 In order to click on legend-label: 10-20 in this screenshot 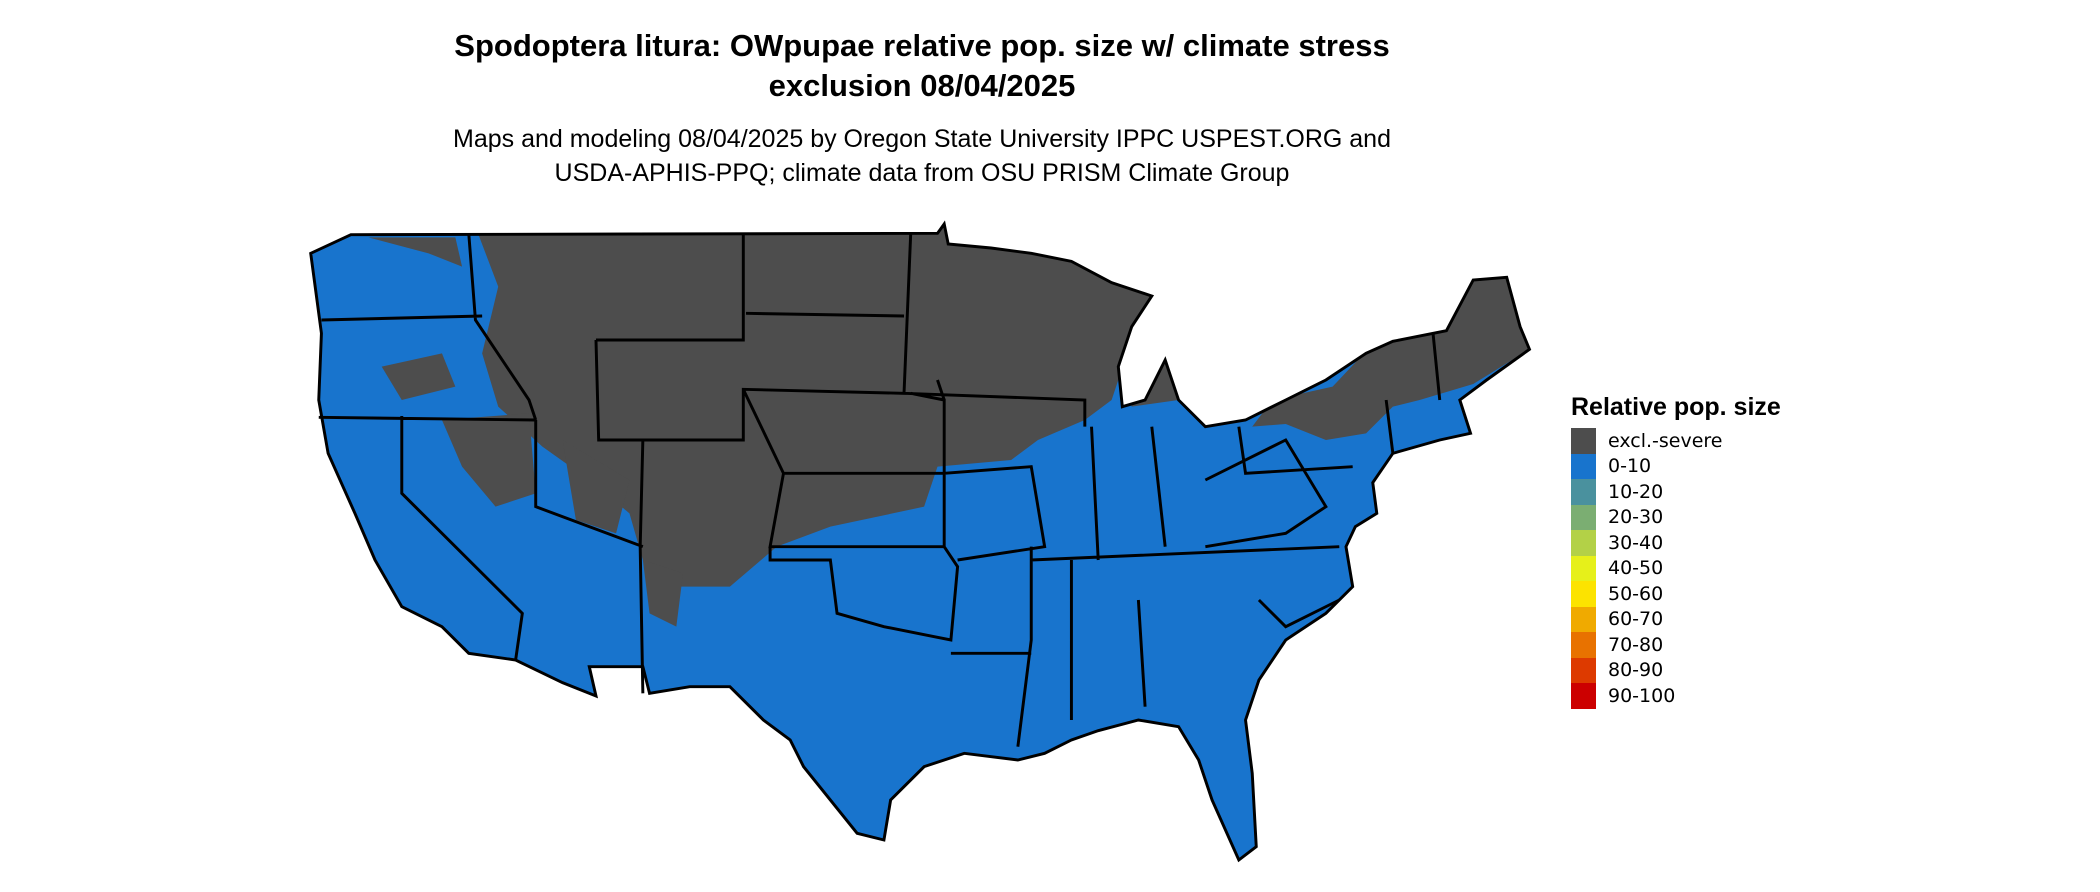, I will do `click(1636, 491)`.